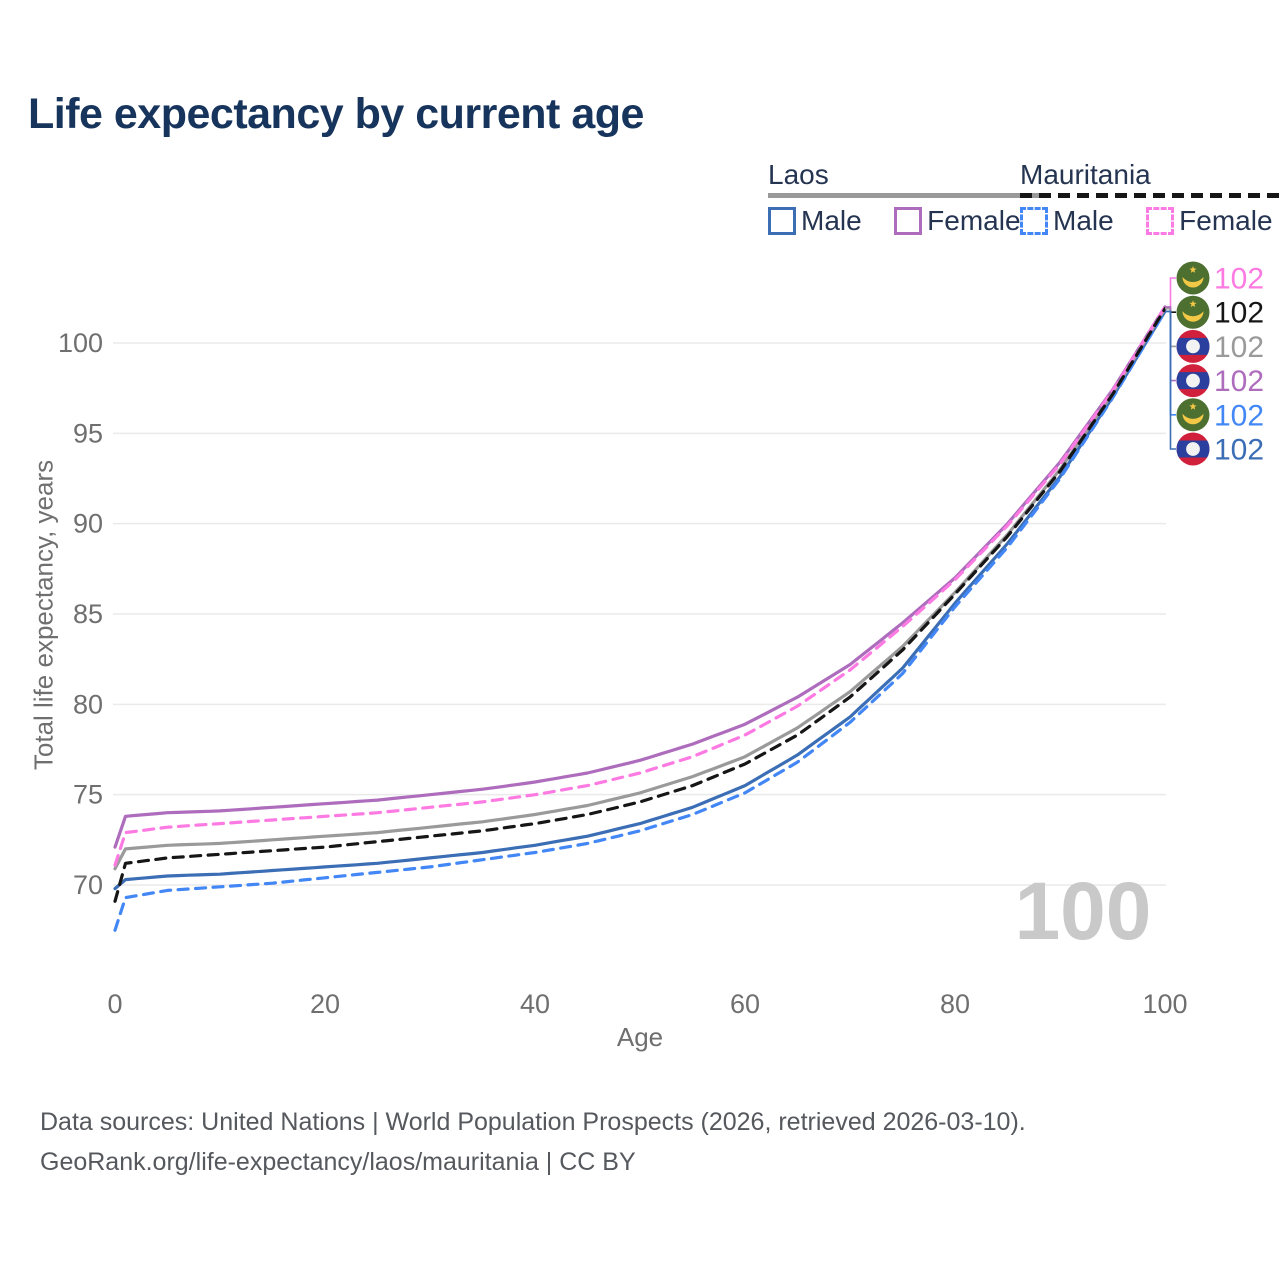  Describe the element at coordinates (88, 704) in the screenshot. I see `y-tick-label: 80` at that location.